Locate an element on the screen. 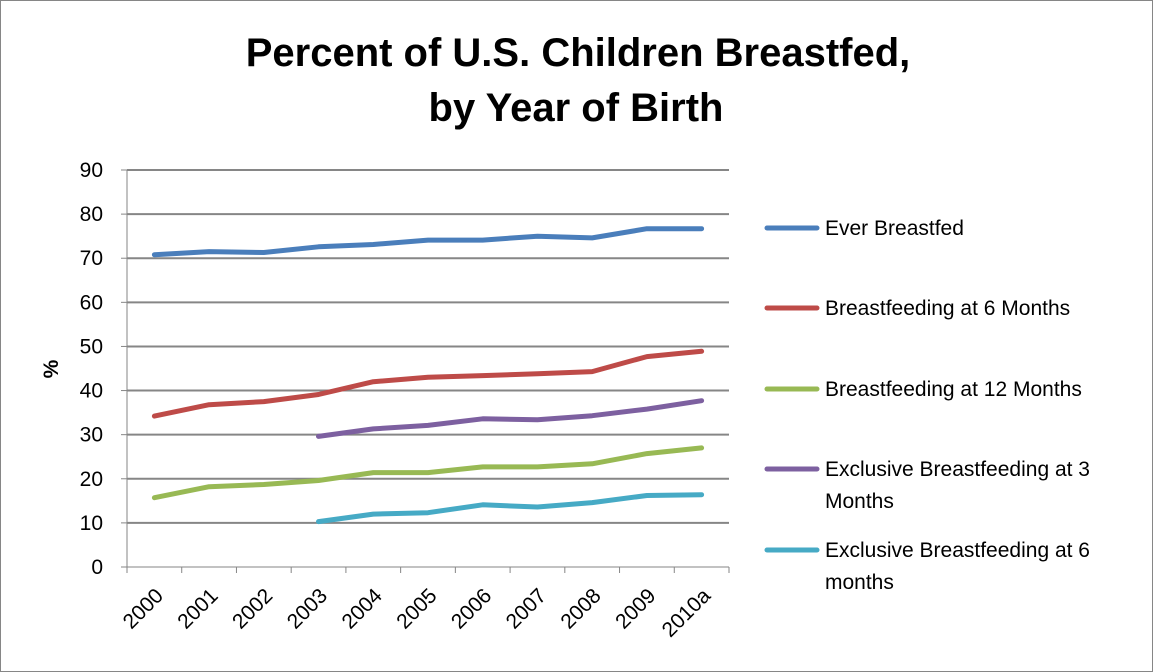  y-tick-labels: 0 10 20 30 40 50 60 70 80 90 is located at coordinates (91, 369).